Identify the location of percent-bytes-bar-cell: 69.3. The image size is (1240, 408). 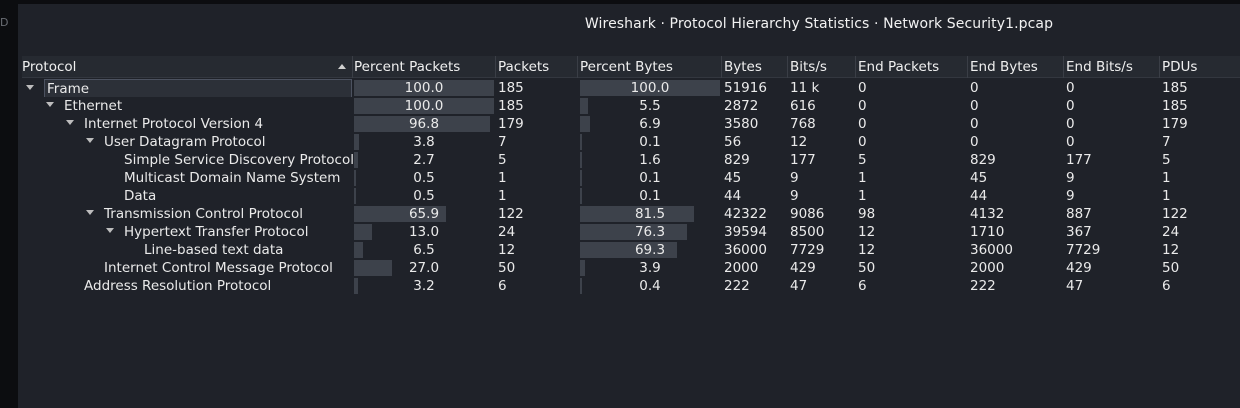
(650, 250).